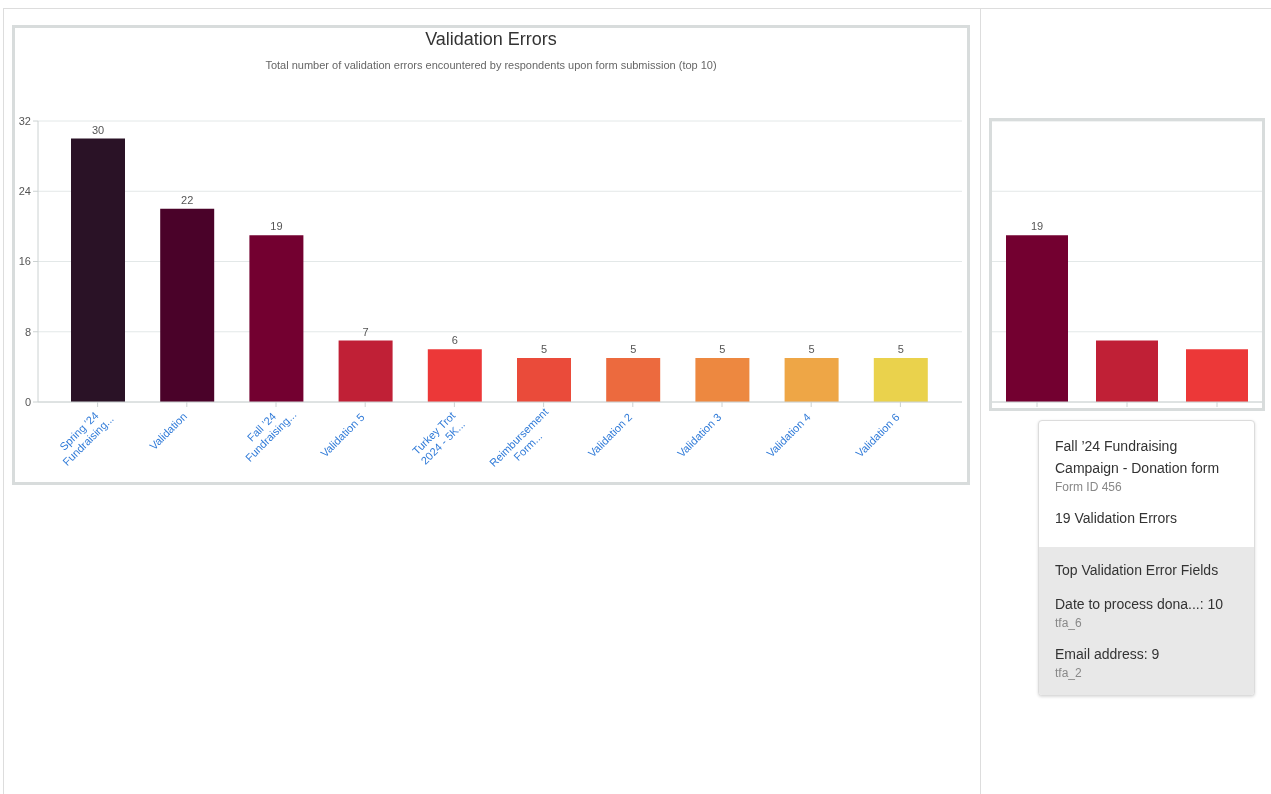 This screenshot has width=1271, height=794. I want to click on y-tick-label: 32, so click(24, 120).